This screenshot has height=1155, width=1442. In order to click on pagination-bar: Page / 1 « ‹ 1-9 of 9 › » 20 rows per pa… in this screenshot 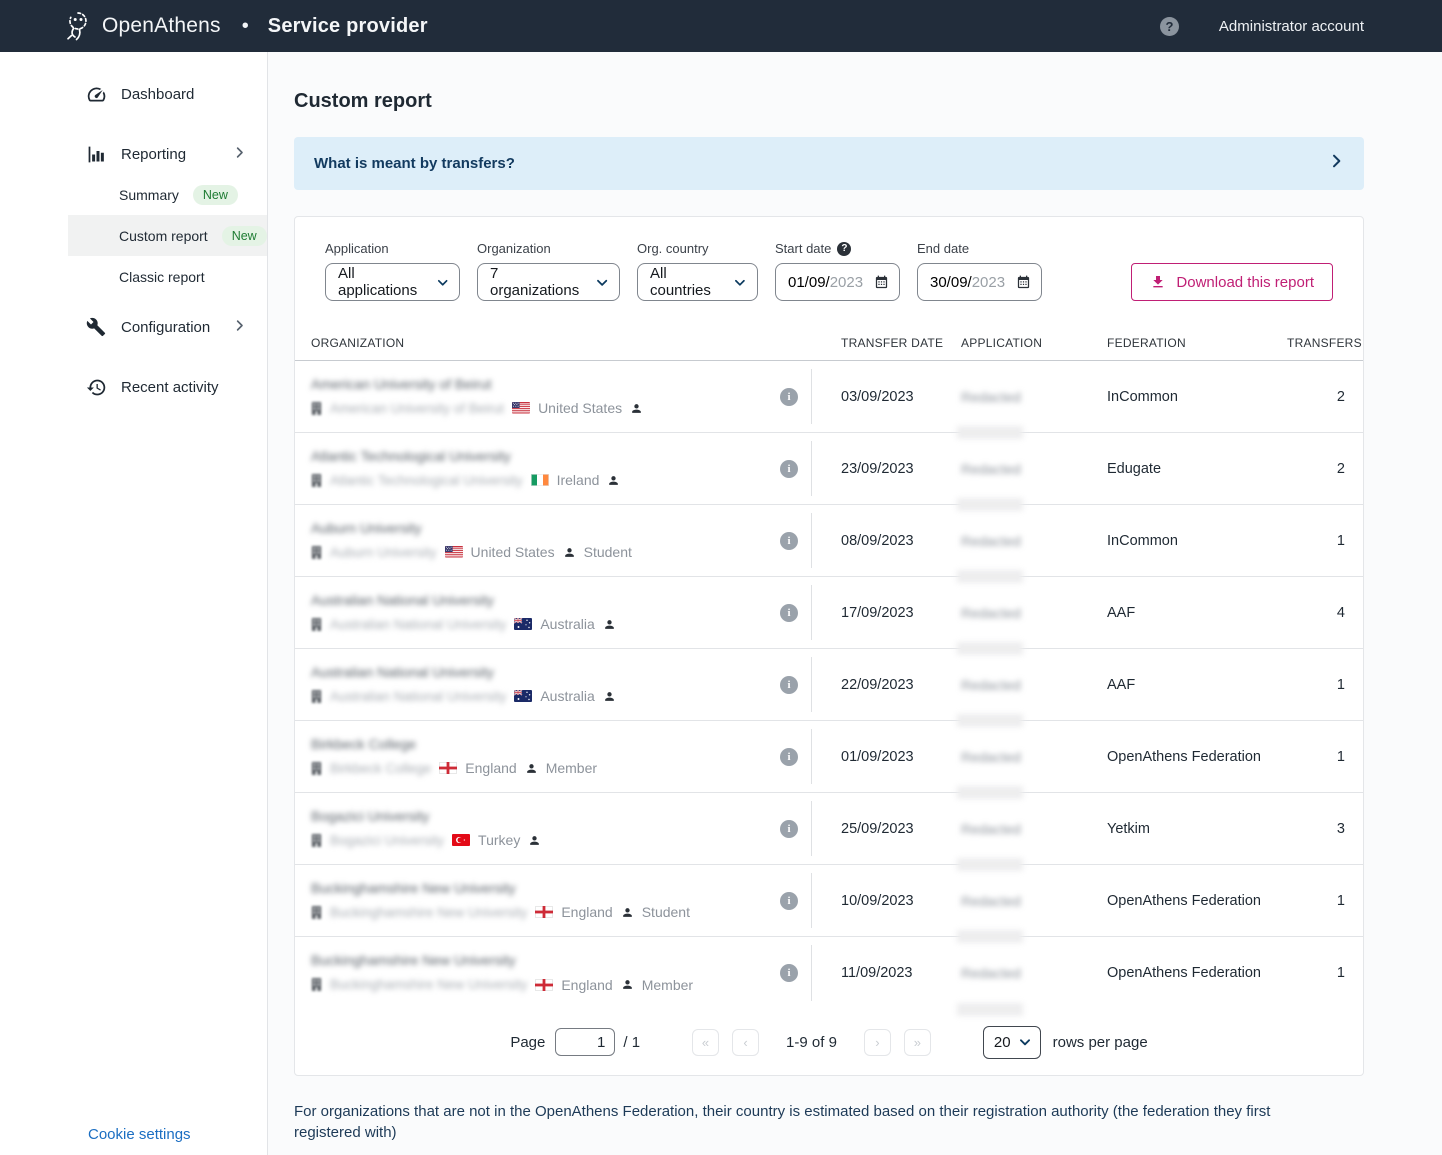, I will do `click(829, 1042)`.